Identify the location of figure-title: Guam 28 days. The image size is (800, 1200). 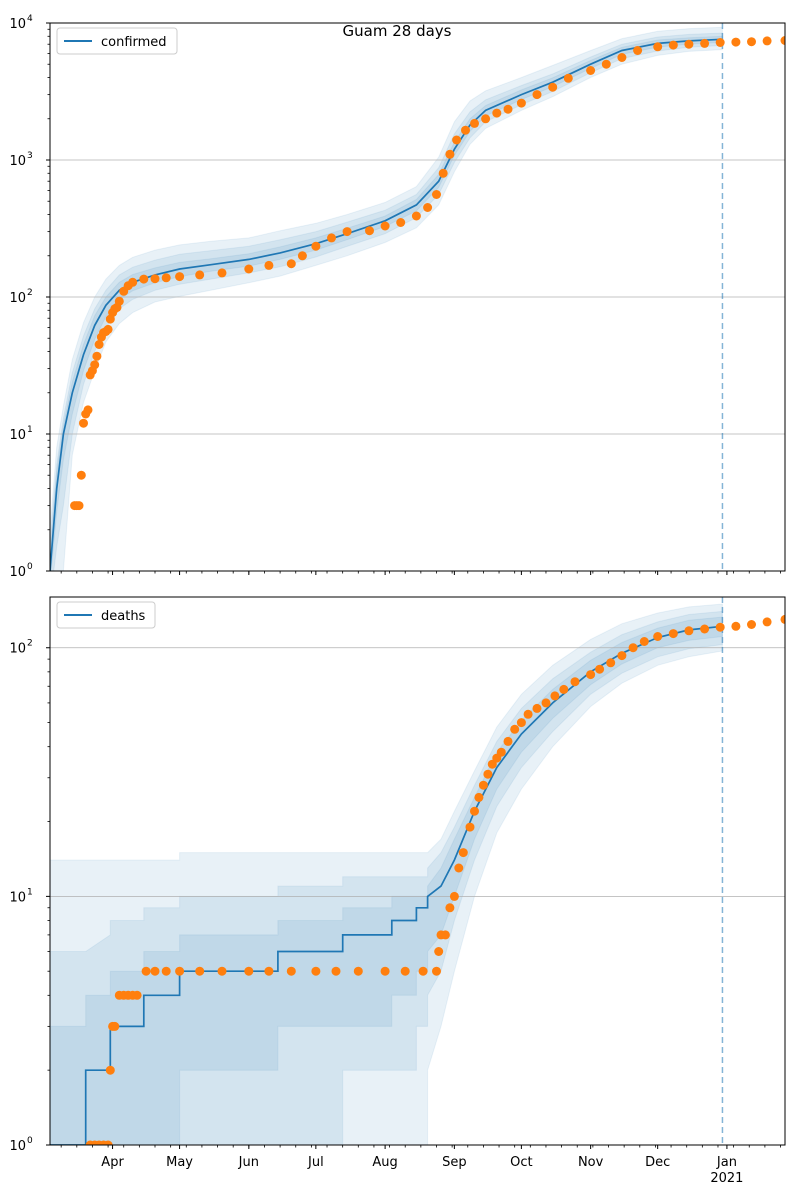
(397, 31).